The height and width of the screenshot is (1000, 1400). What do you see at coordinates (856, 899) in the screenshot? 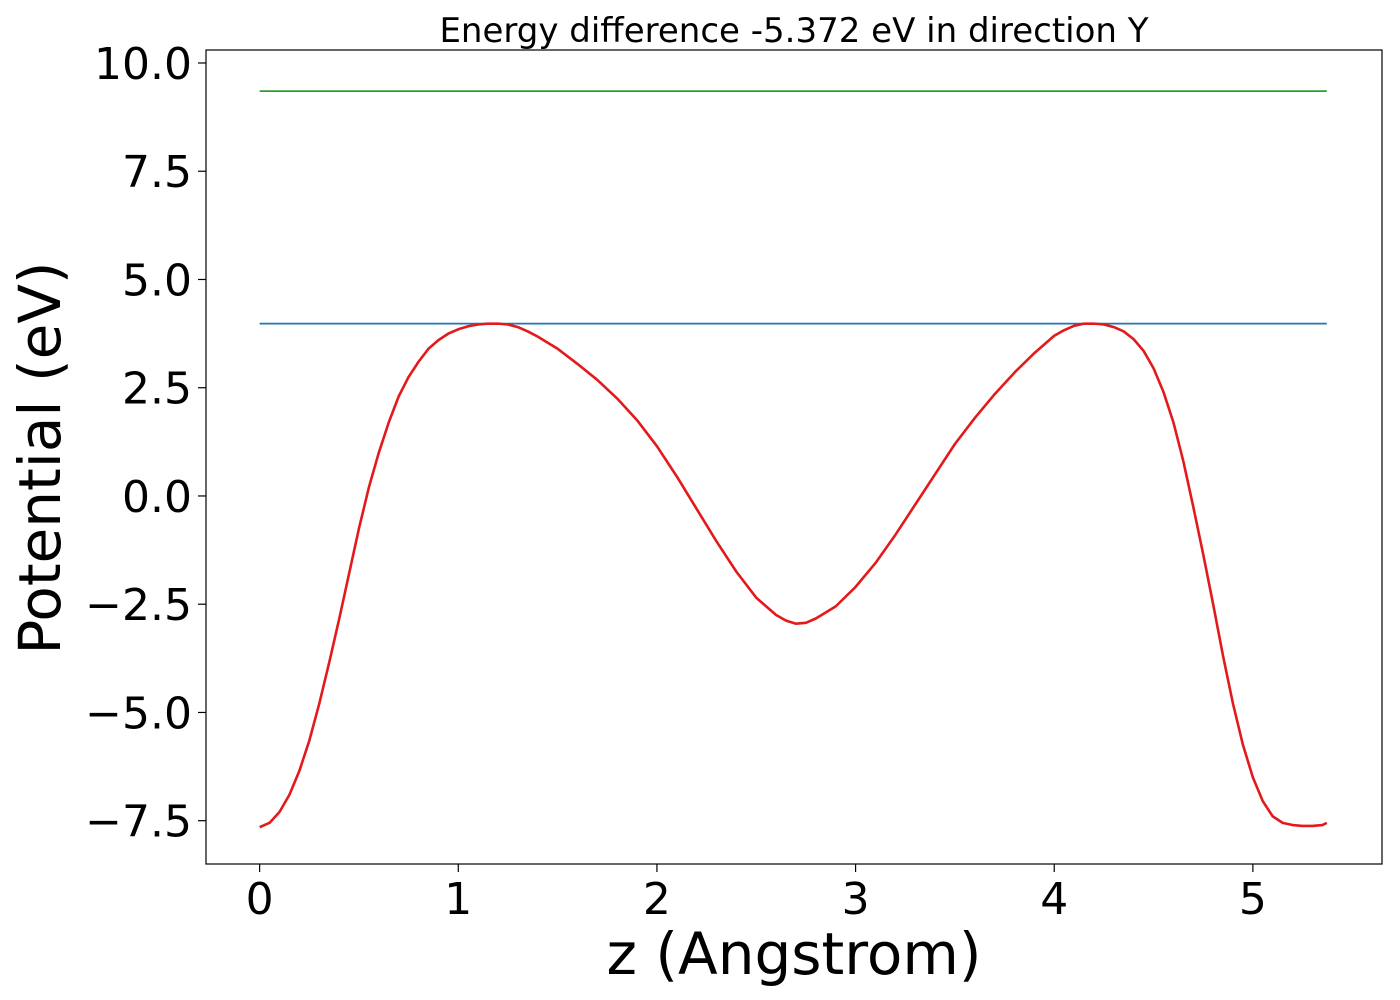
I see `x-tick-label: 3` at bounding box center [856, 899].